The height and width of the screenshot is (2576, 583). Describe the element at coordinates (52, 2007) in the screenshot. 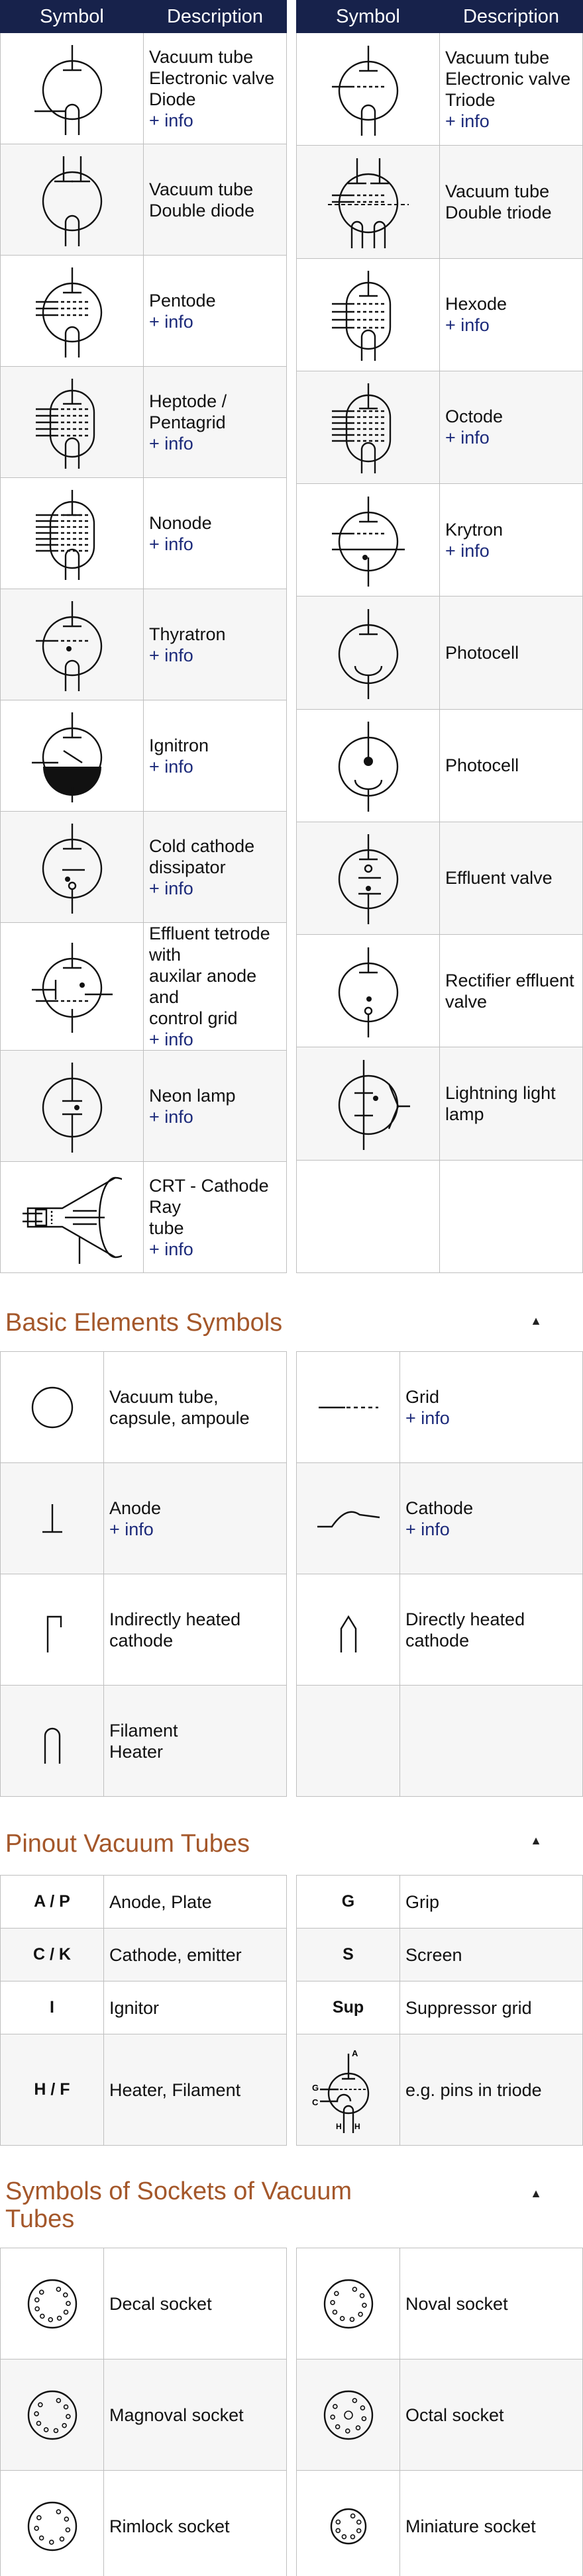

I see `pin-symbol: I` at that location.